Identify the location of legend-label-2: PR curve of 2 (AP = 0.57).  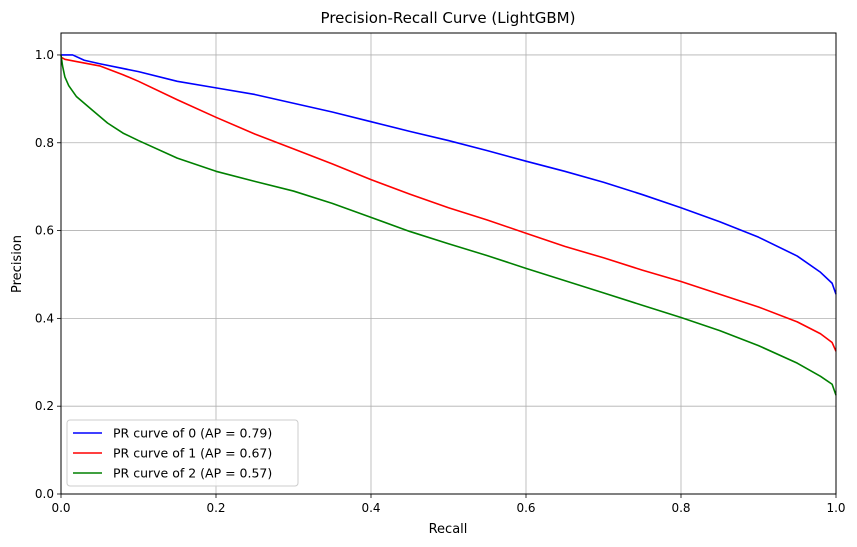
(192, 473).